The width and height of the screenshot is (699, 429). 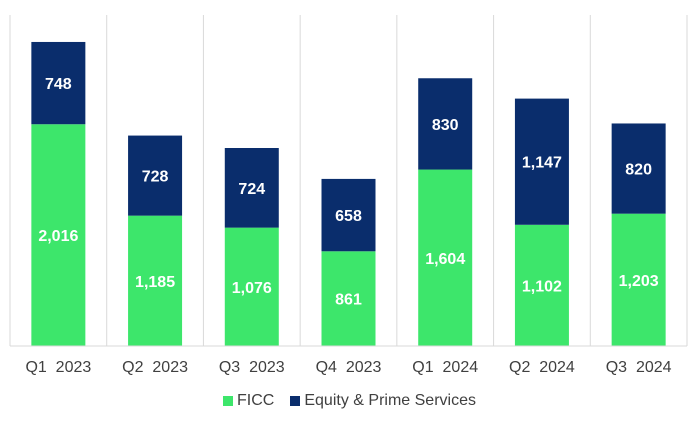 I want to click on legend-item-equity: Equity & Prime Services, so click(x=383, y=401).